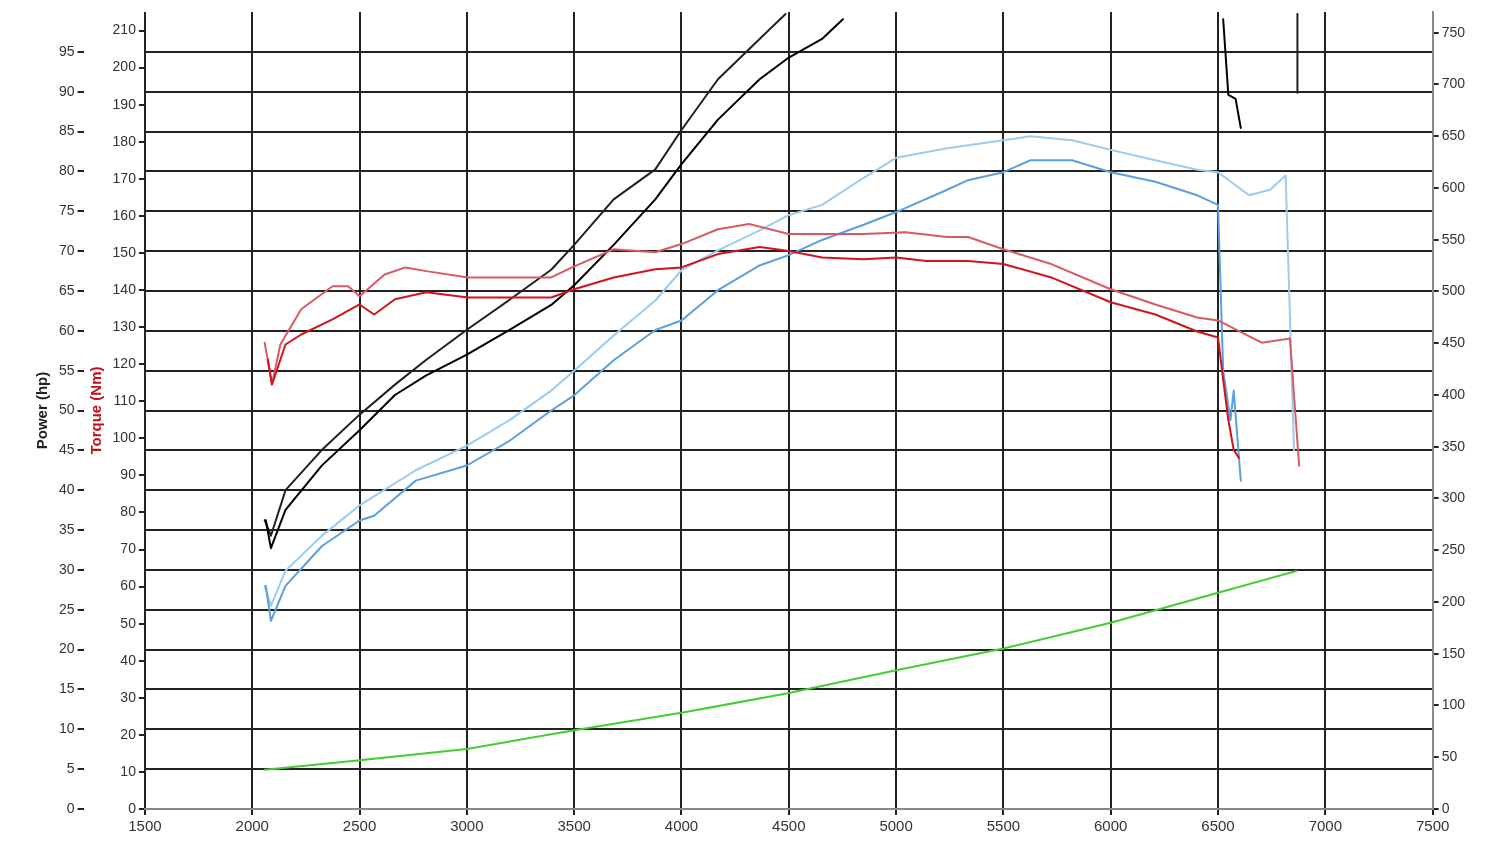 The width and height of the screenshot is (1508, 854). I want to click on y3-tick-label: 20, so click(128, 733).